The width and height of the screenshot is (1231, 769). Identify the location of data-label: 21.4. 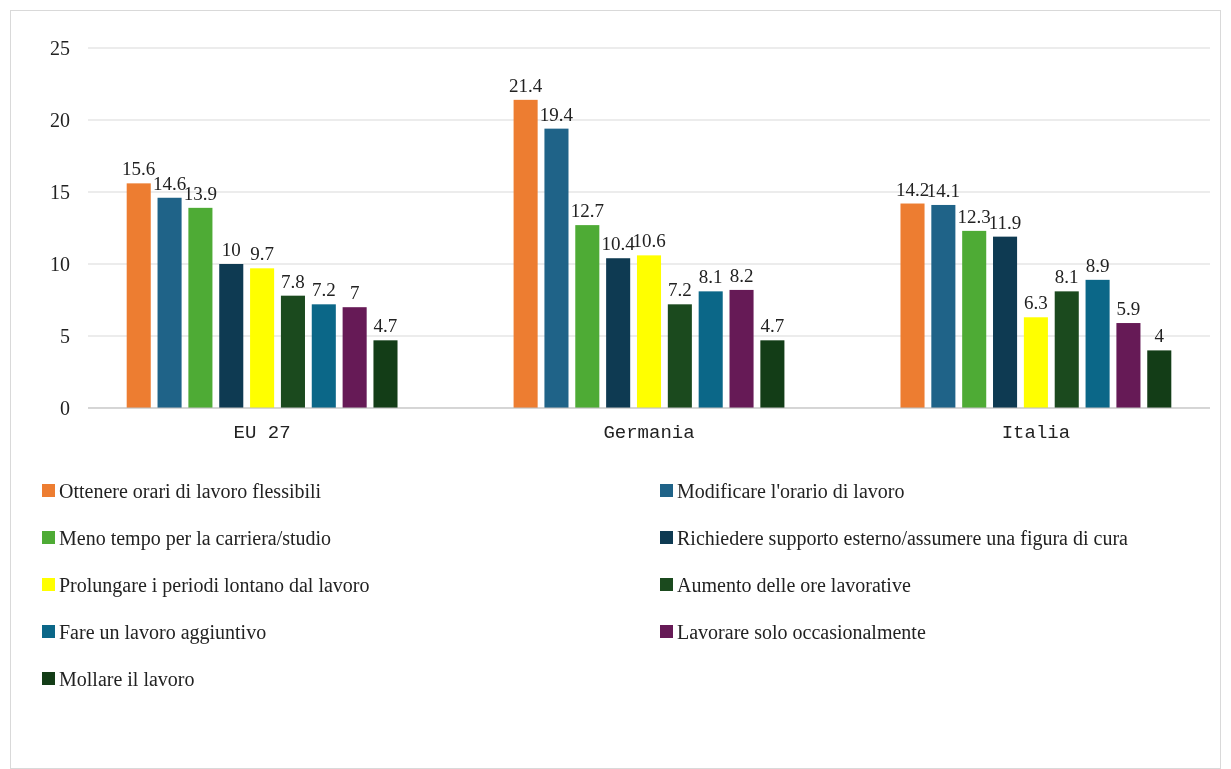
(525, 85).